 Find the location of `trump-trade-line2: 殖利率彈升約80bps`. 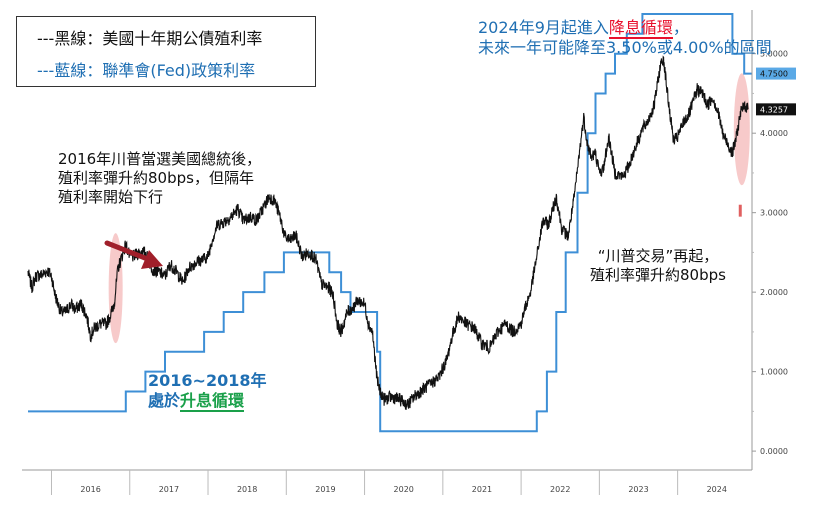

trump-trade-line2: 殖利率彈升約80bps is located at coordinates (658, 274).